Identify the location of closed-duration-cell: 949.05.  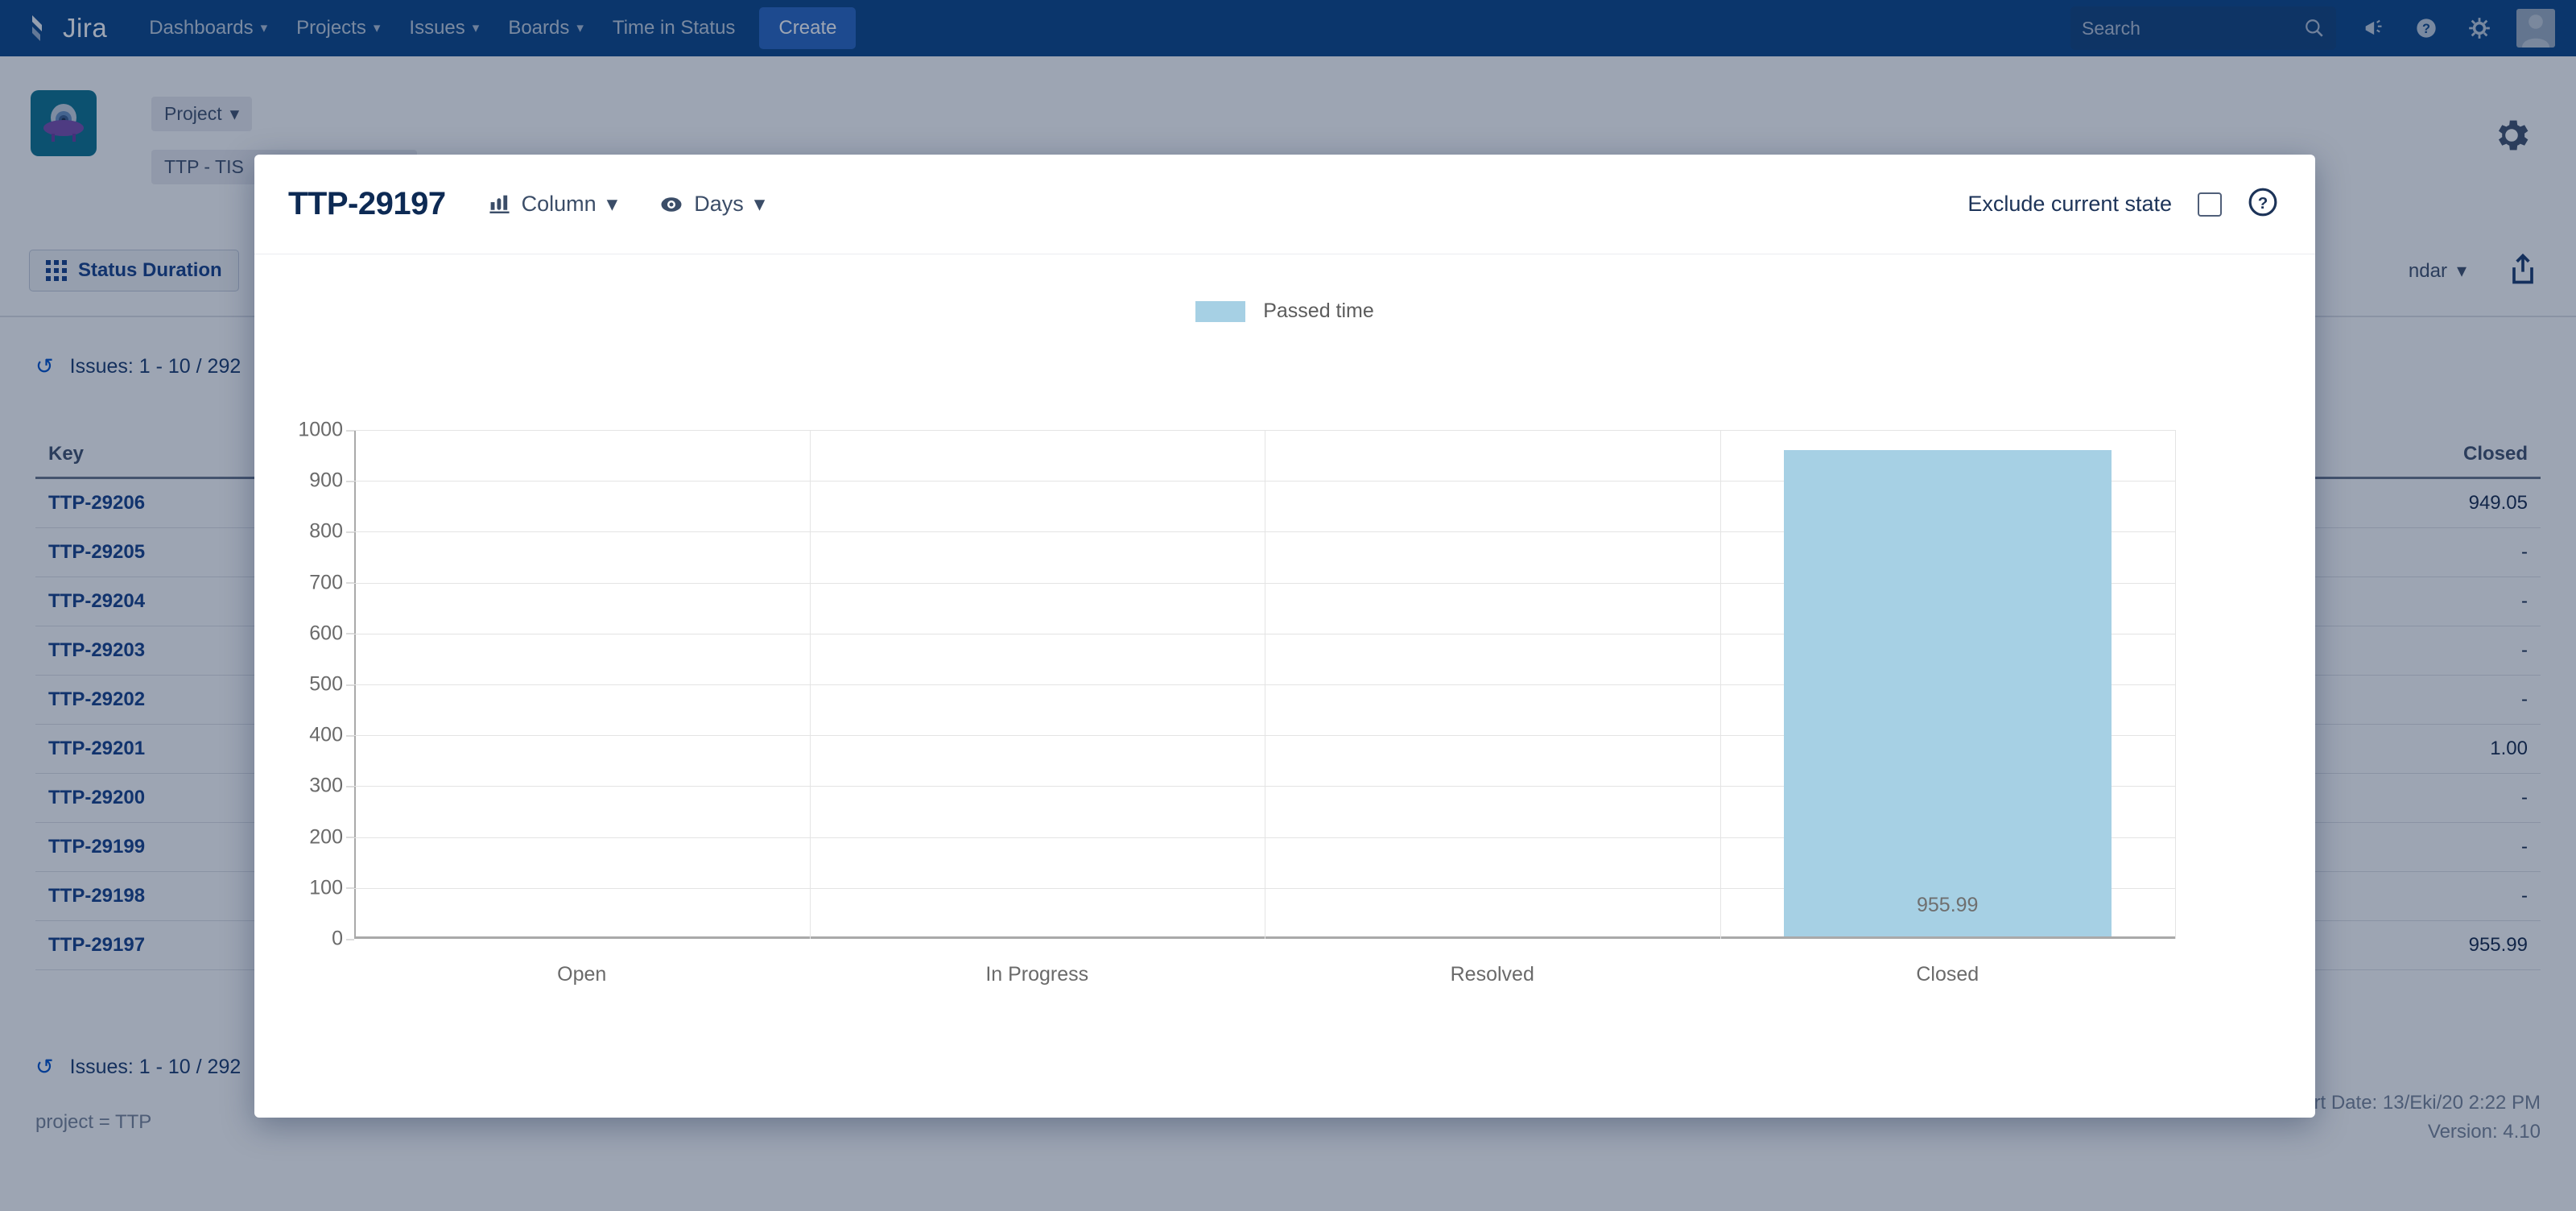
(2498, 503).